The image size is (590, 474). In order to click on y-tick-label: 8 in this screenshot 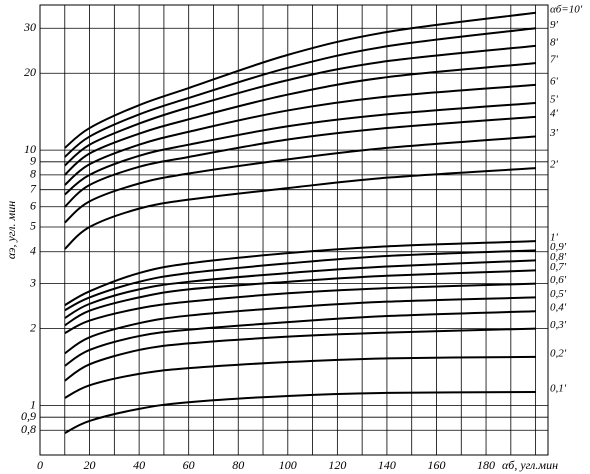, I will do `click(33, 174)`.